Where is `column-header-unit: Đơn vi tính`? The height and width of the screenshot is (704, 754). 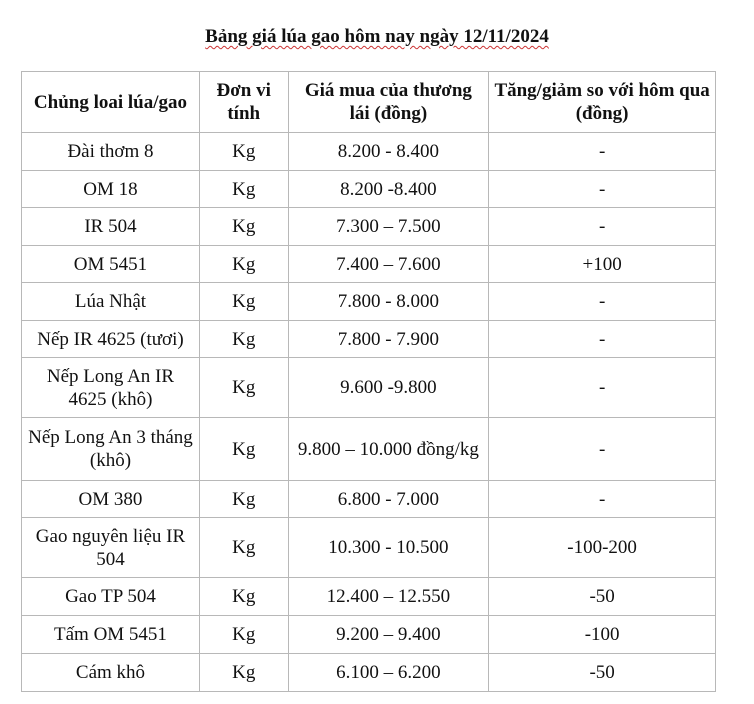 column-header-unit: Đơn vi tính is located at coordinates (243, 102).